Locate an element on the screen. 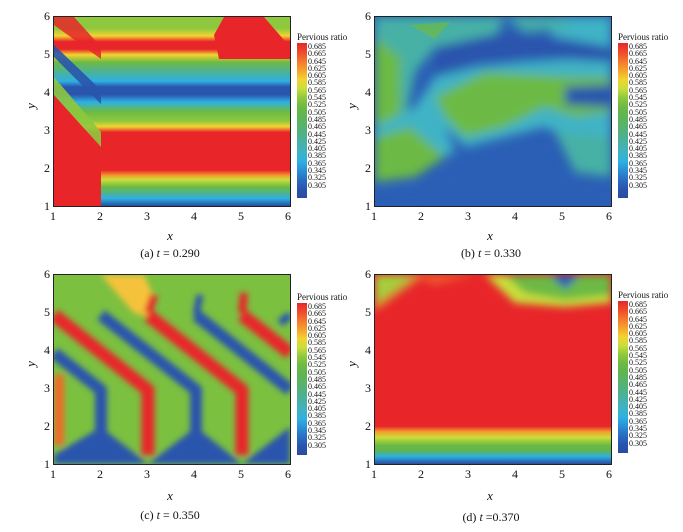 Image resolution: width=683 pixels, height=532 pixels. heatmap-a is located at coordinates (172, 111).